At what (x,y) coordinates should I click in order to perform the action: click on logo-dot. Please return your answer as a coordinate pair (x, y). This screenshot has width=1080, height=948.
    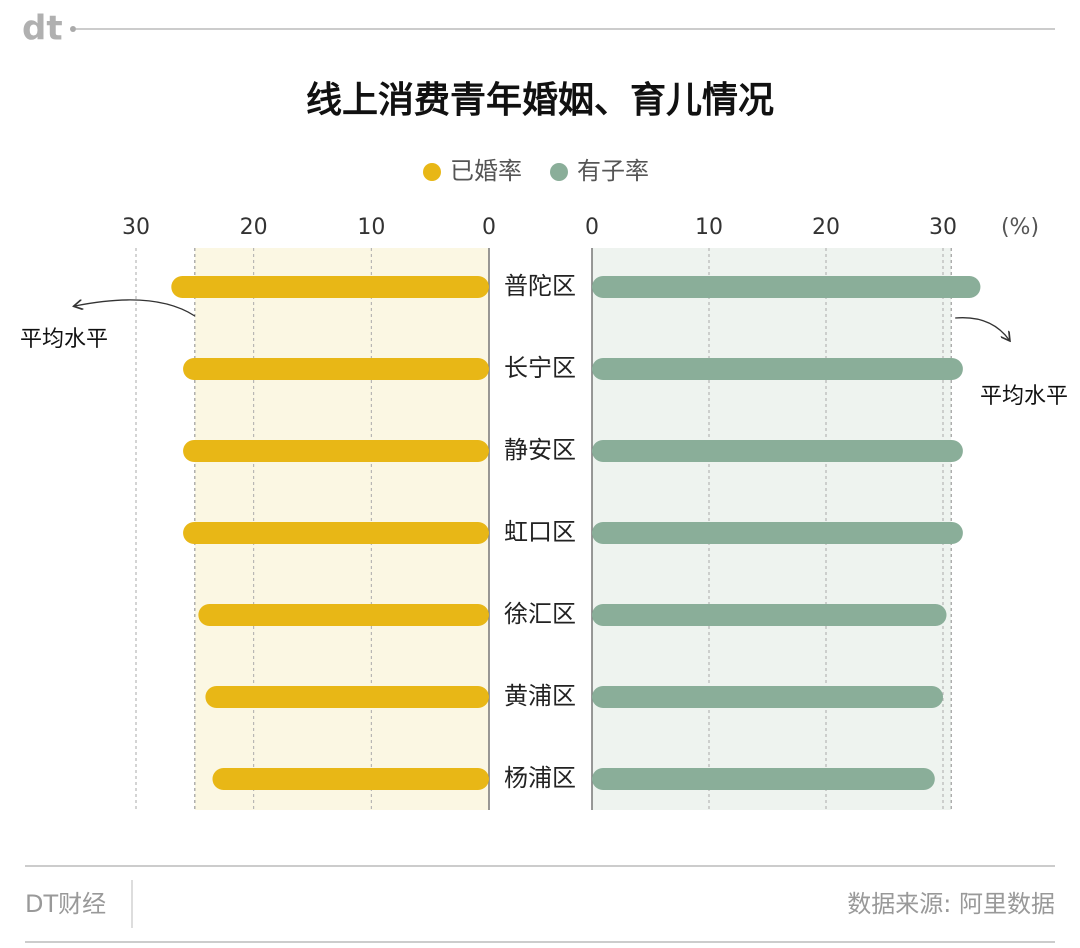
    Looking at the image, I should click on (73, 29).